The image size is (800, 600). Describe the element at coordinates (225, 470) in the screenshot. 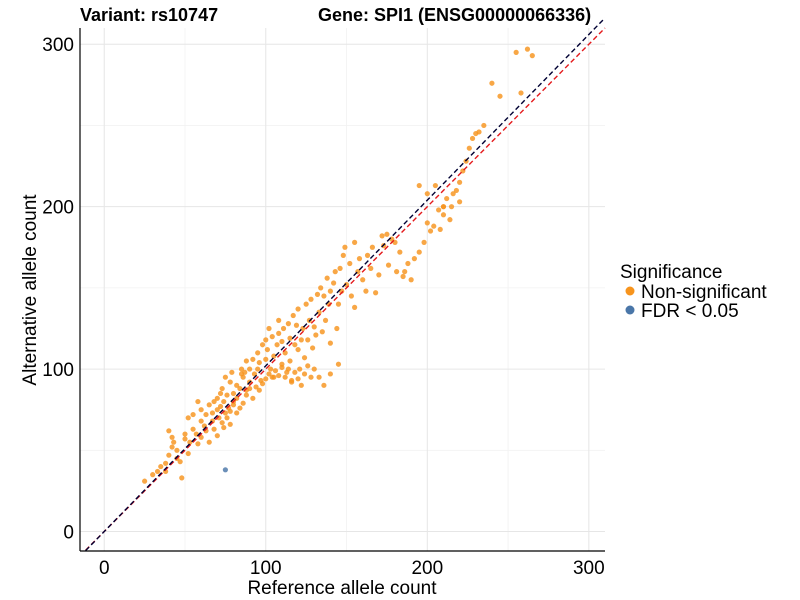

I see `point-fdr` at that location.